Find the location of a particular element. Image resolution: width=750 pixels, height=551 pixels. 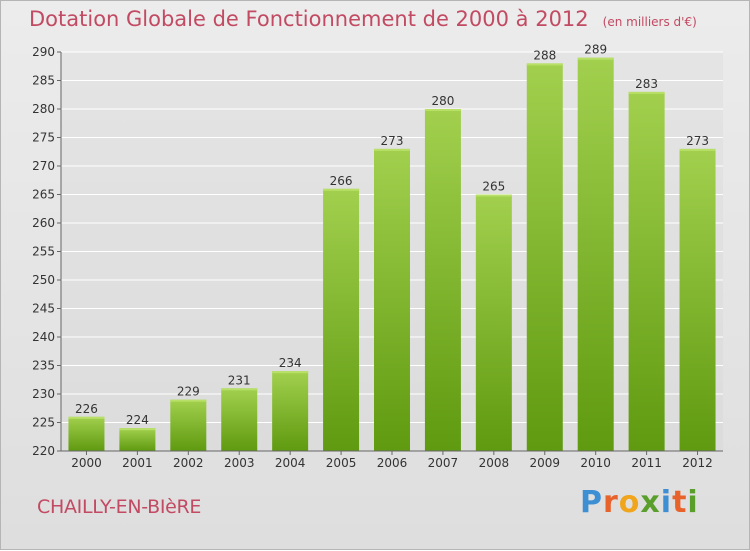

x-tick-label-2010: 2010 is located at coordinates (595, 463).